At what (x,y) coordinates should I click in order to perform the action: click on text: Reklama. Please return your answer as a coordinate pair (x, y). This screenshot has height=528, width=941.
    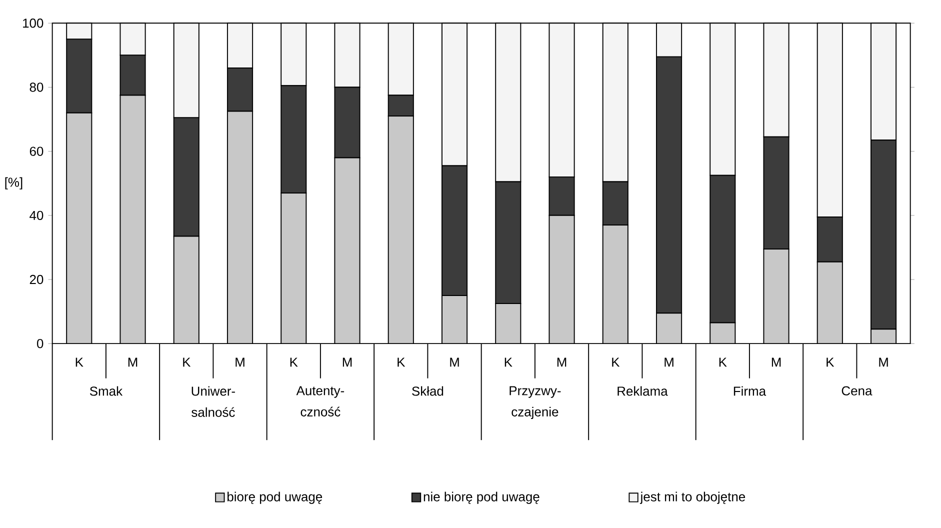
    Looking at the image, I should click on (643, 391).